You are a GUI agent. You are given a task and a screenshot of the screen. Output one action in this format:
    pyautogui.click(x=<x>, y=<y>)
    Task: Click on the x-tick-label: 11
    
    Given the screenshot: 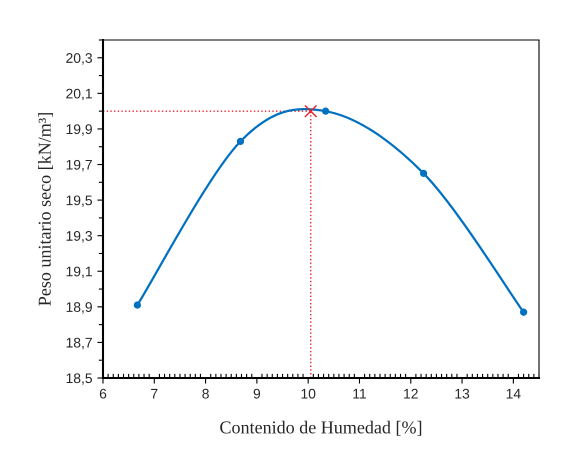 What is the action you would take?
    pyautogui.click(x=359, y=393)
    